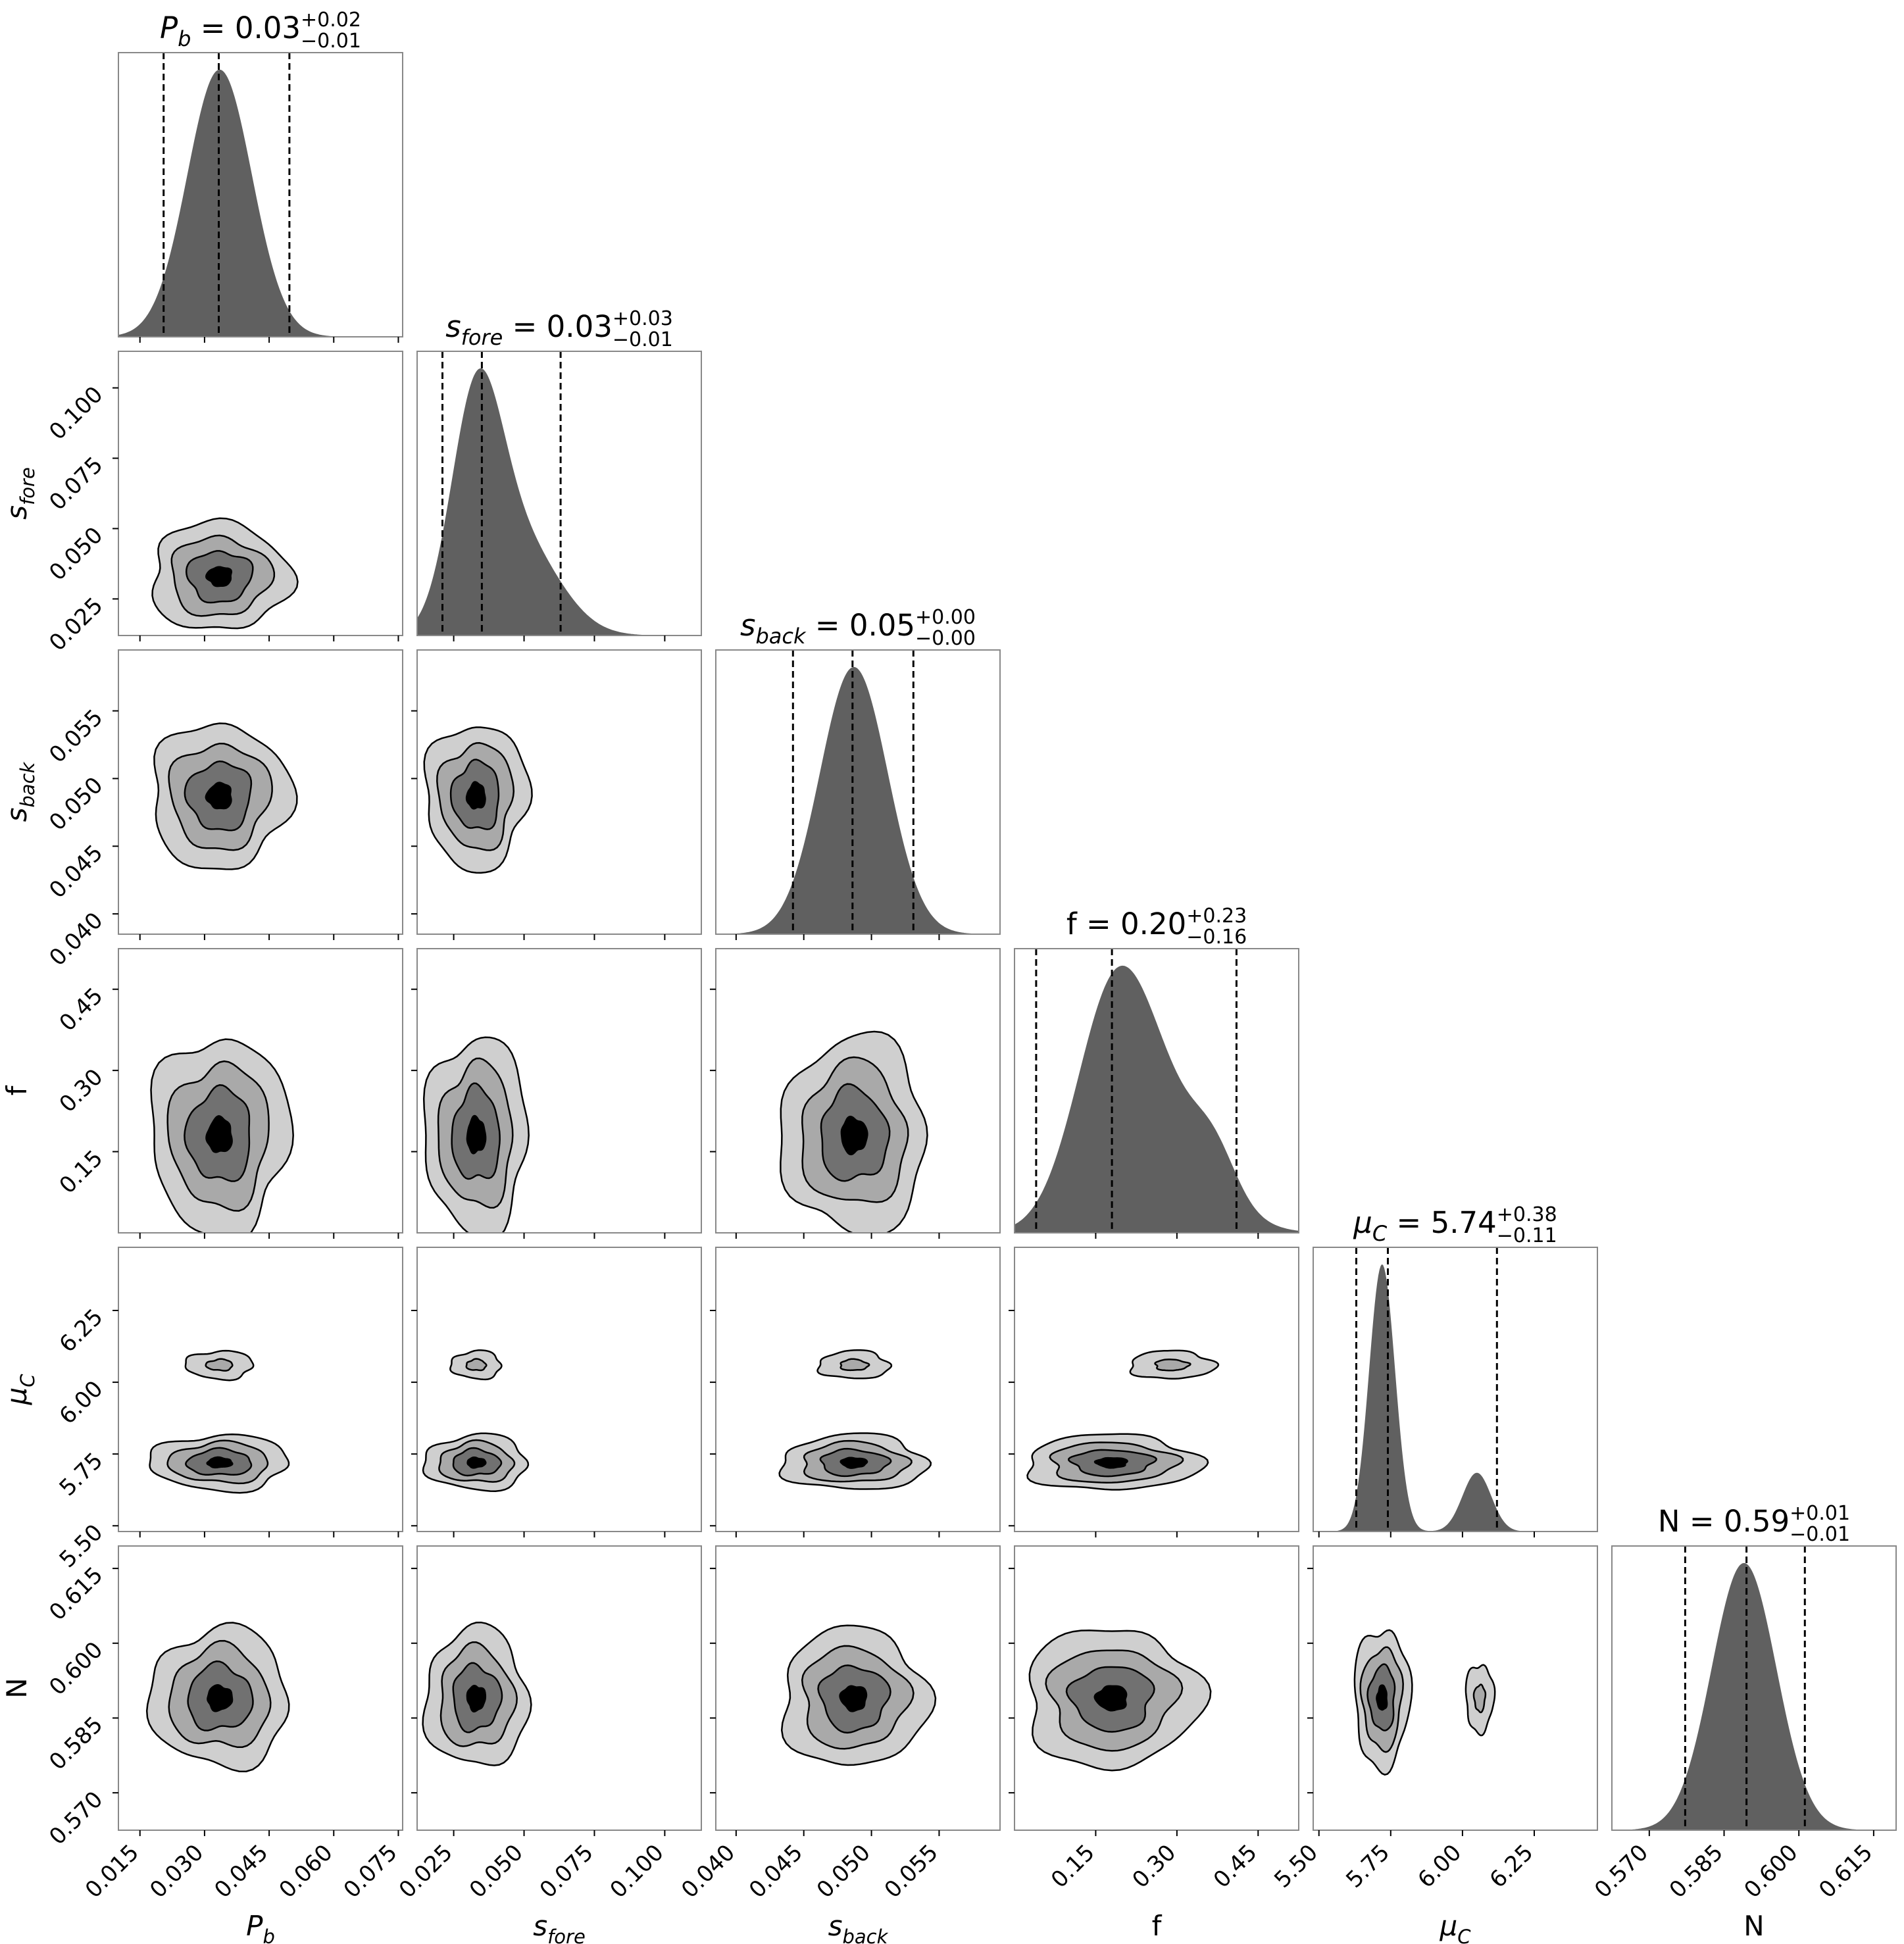  Describe the element at coordinates (1771, 1871) in the screenshot. I see `x-tick-label: 0.600` at that location.